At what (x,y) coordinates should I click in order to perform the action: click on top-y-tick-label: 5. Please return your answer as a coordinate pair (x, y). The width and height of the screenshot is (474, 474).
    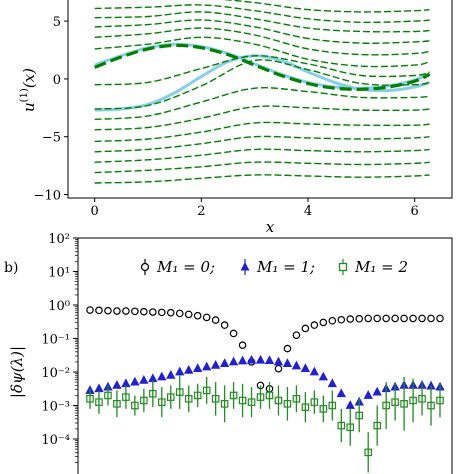
    Looking at the image, I should click on (57, 22).